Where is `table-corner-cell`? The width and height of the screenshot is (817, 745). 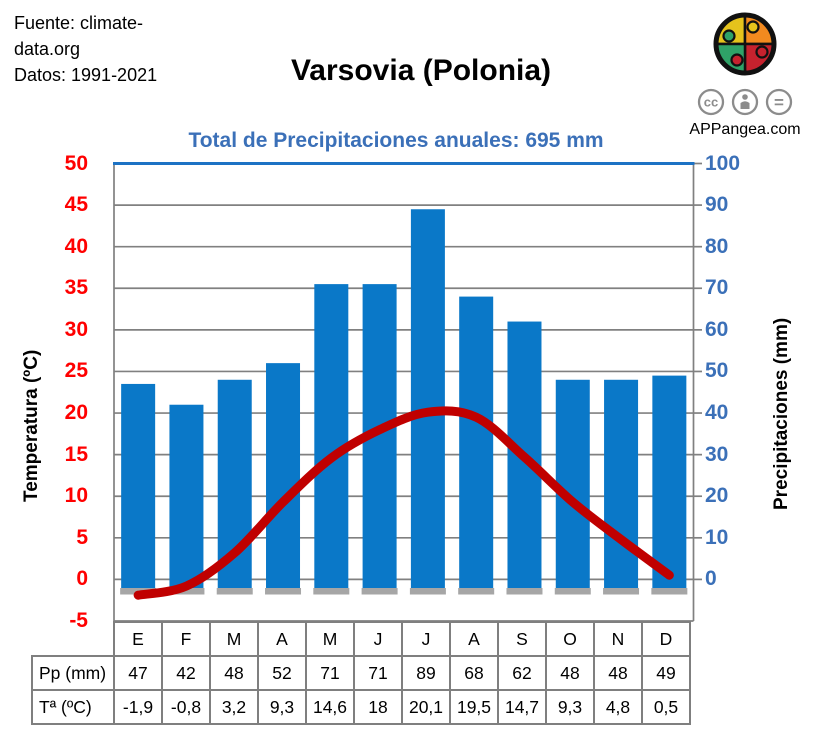
table-corner-cell is located at coordinates (73, 639).